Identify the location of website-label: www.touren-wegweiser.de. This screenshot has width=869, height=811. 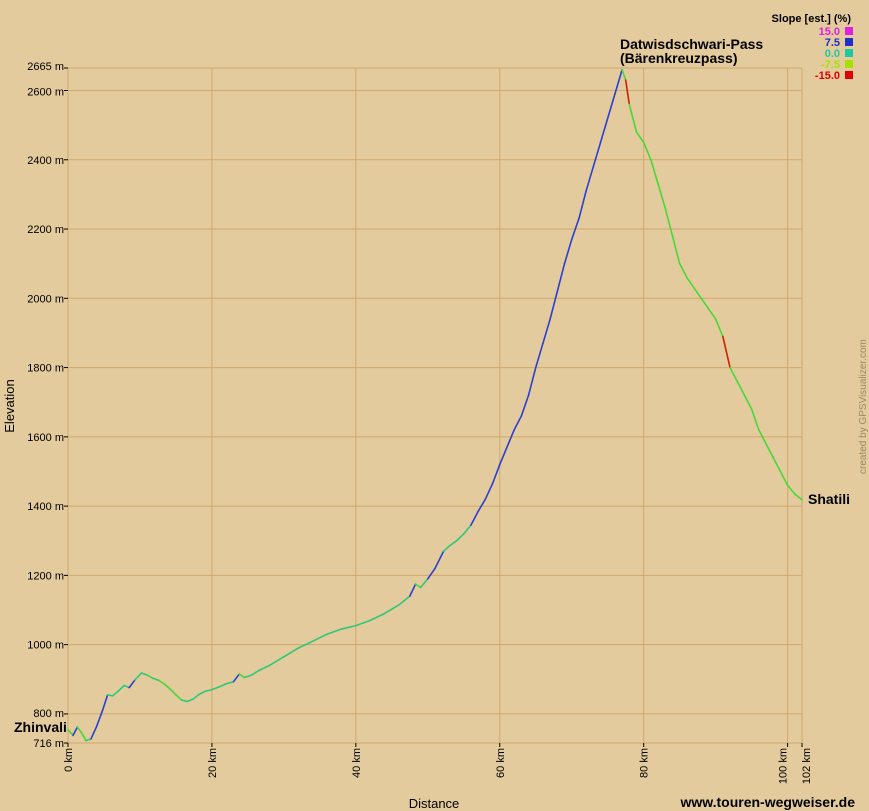
(767, 802).